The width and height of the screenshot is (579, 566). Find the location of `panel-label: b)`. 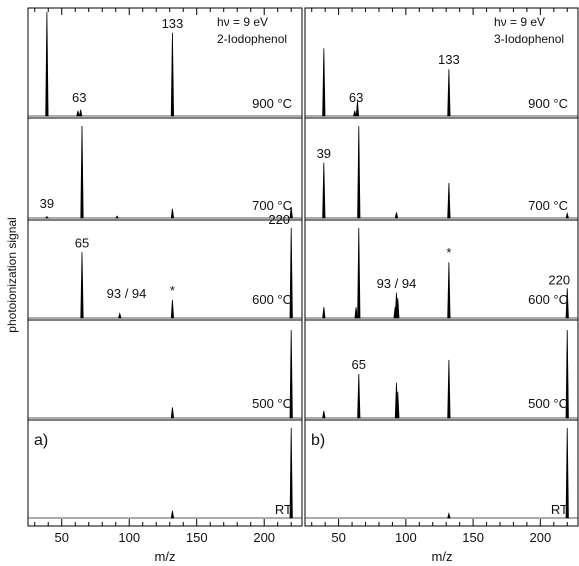

panel-label: b) is located at coordinates (318, 440).